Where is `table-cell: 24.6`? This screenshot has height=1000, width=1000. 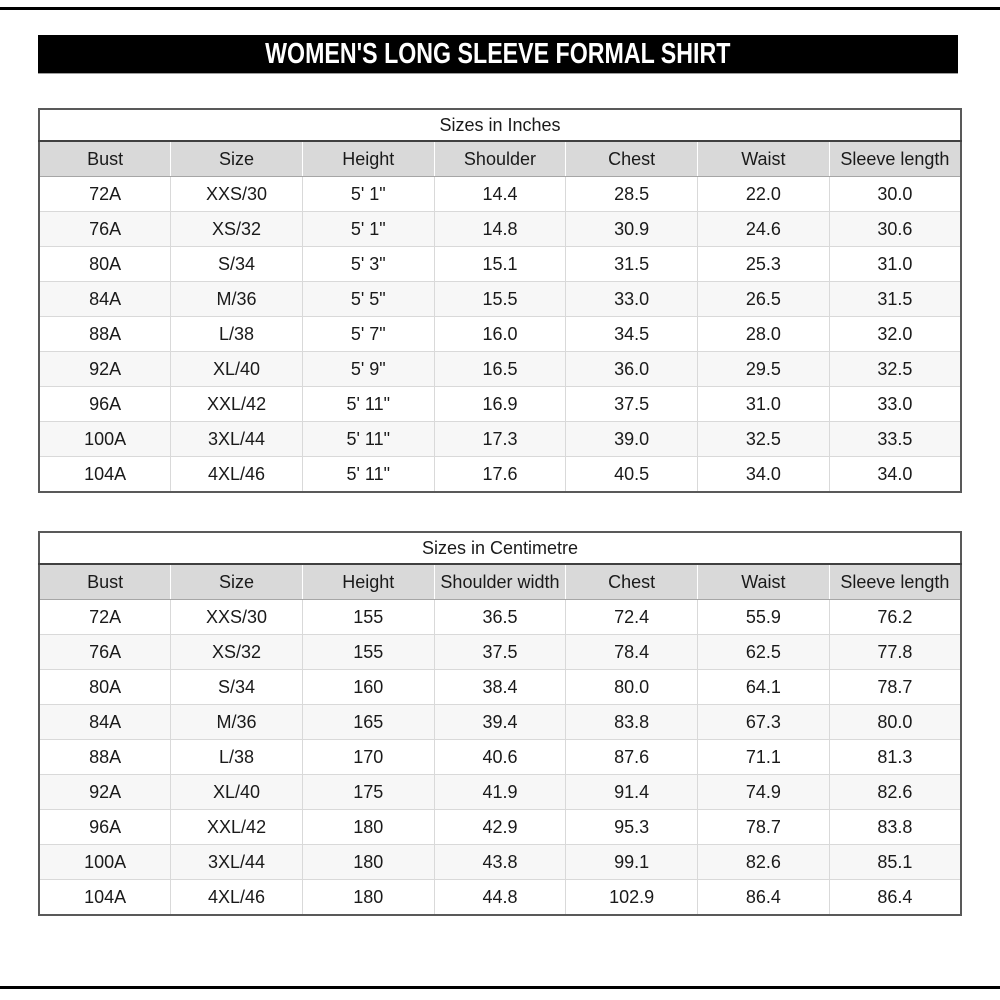
table-cell: 24.6 is located at coordinates (763, 229).